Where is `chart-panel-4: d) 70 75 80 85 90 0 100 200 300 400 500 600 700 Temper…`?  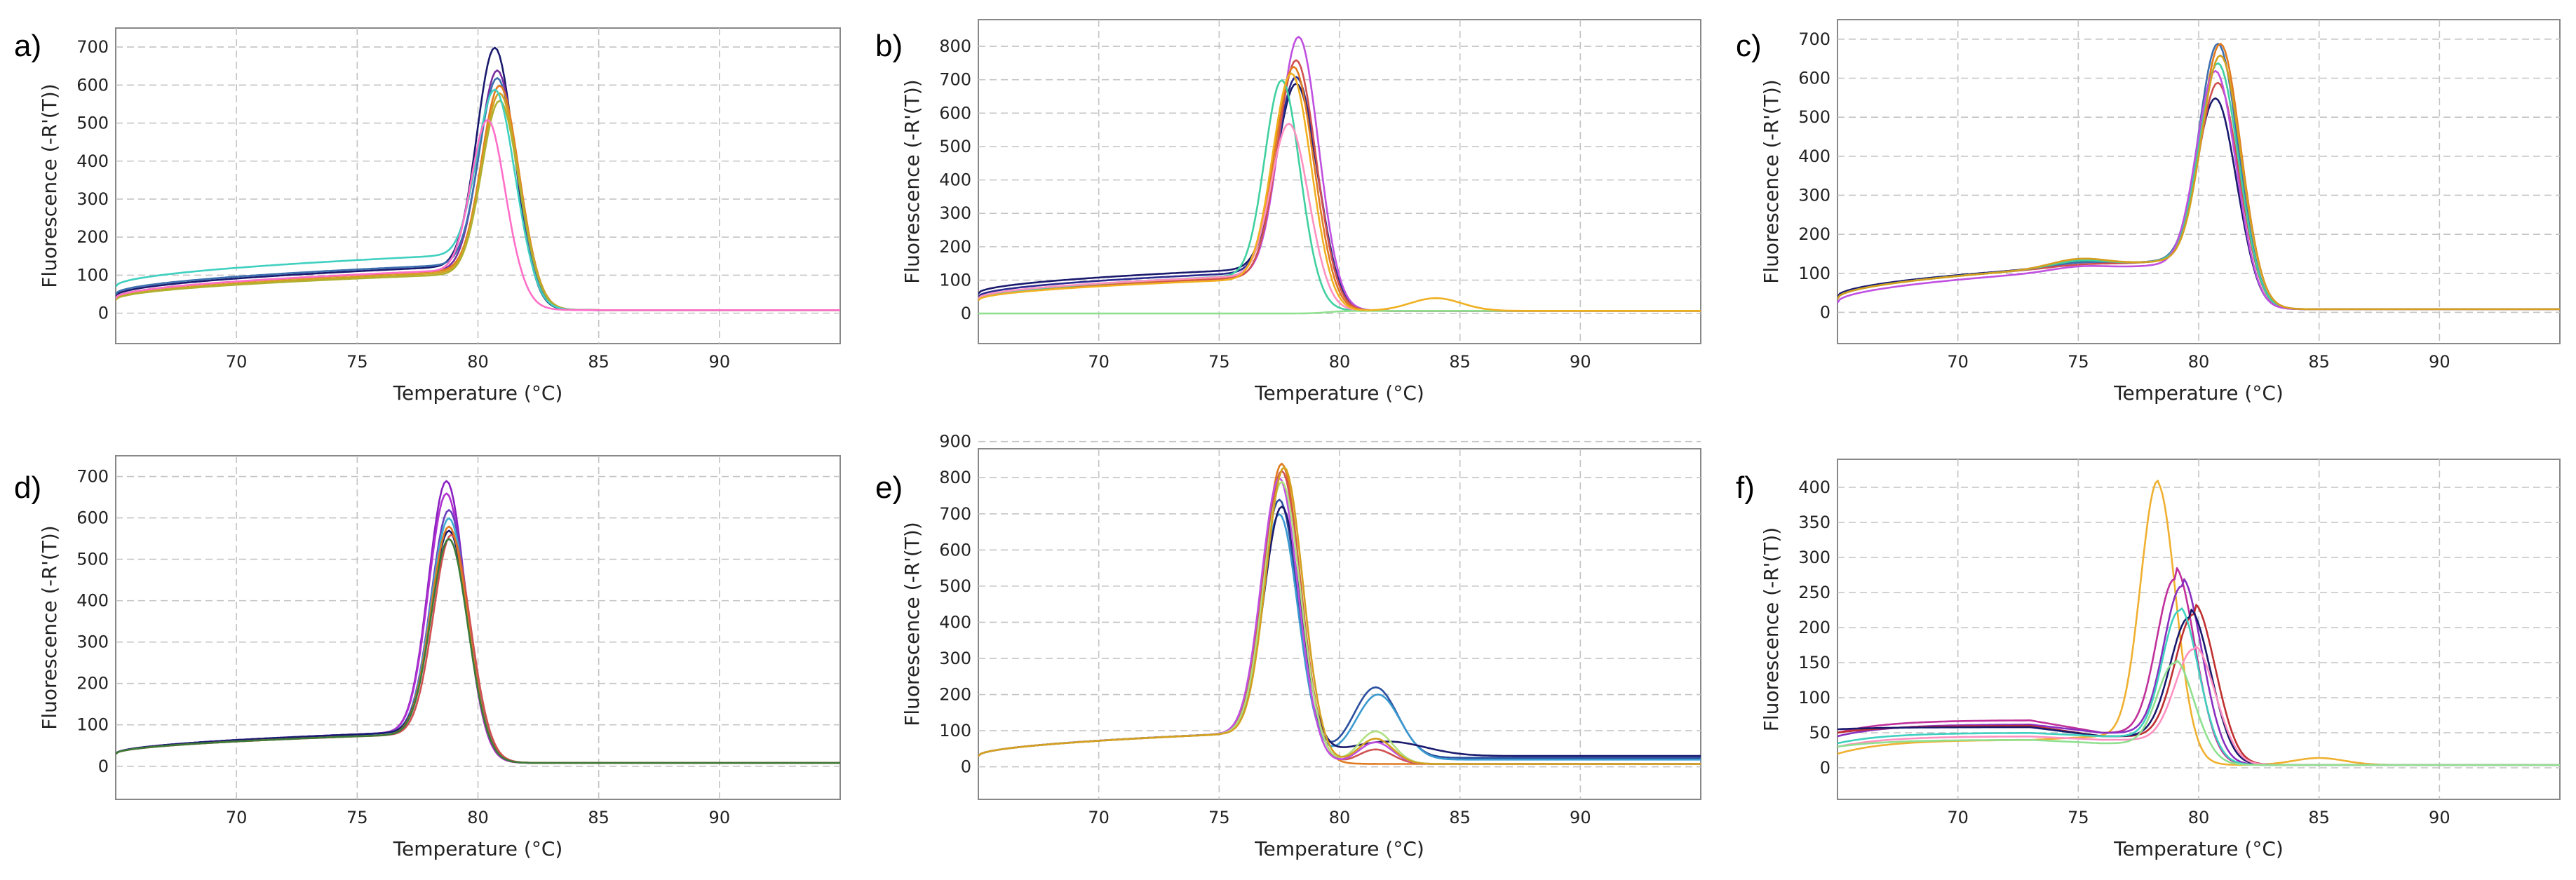 chart-panel-4: d) 70 75 80 85 90 0 100 200 300 400 500 600 700 Temper… is located at coordinates (427, 657).